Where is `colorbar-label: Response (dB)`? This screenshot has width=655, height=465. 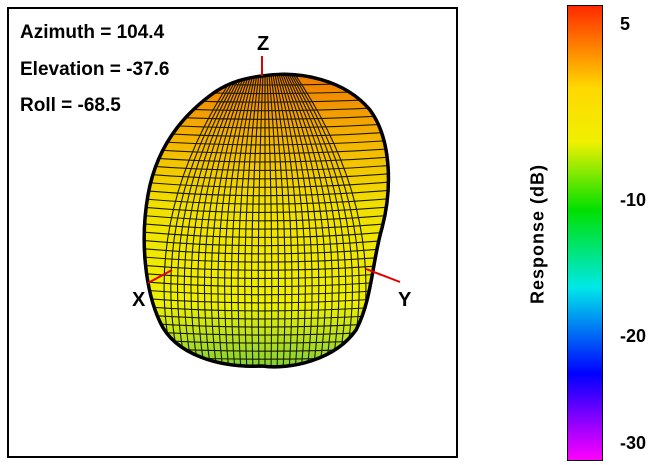 colorbar-label: Response (dB) is located at coordinates (537, 234).